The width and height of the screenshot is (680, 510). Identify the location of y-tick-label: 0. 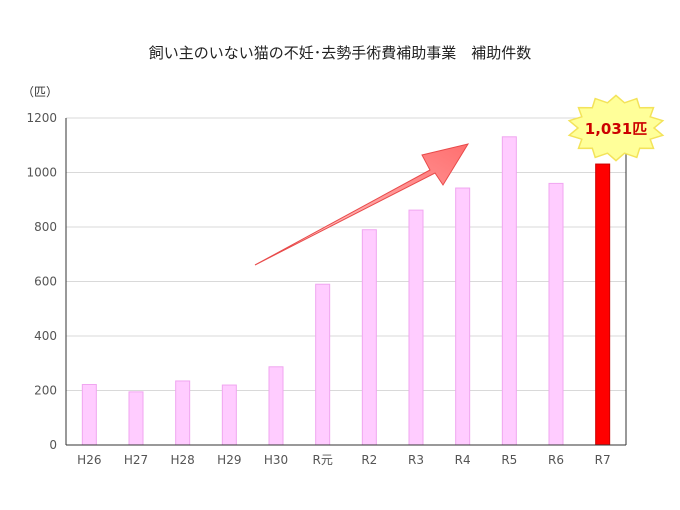
(53, 445).